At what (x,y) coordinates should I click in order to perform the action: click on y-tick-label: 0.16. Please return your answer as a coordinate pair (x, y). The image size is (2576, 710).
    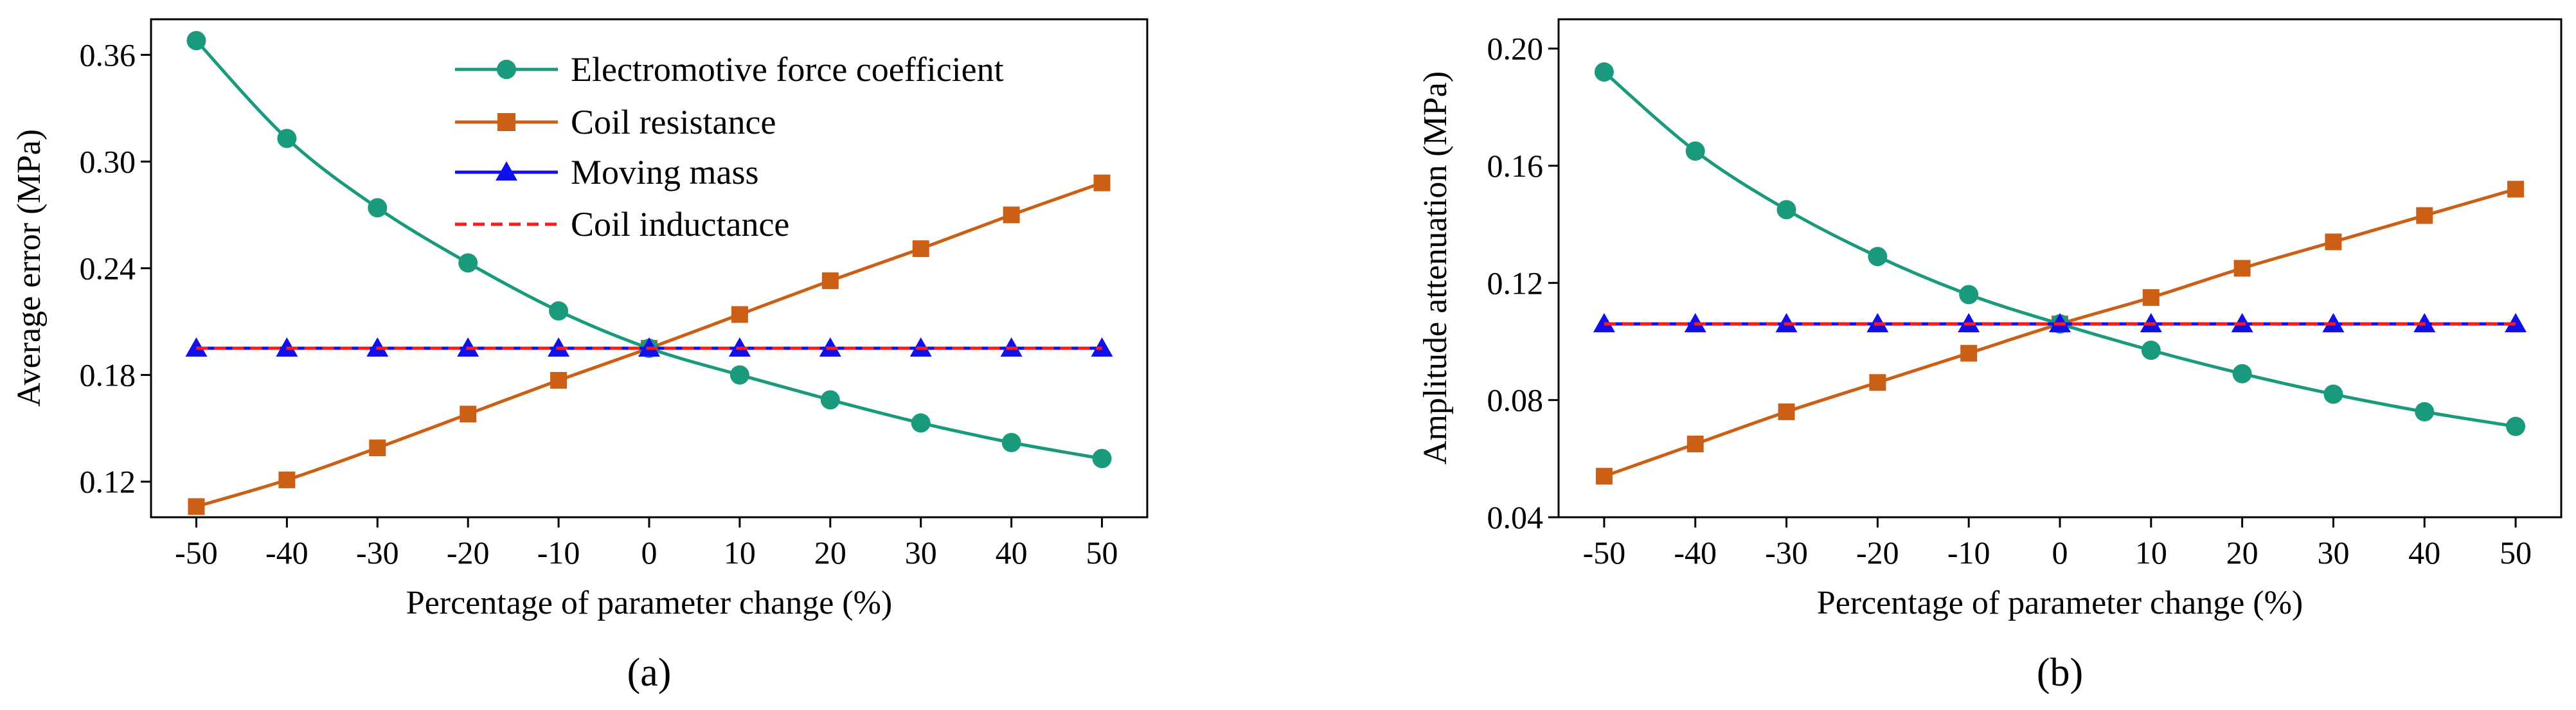
    Looking at the image, I should click on (1515, 166).